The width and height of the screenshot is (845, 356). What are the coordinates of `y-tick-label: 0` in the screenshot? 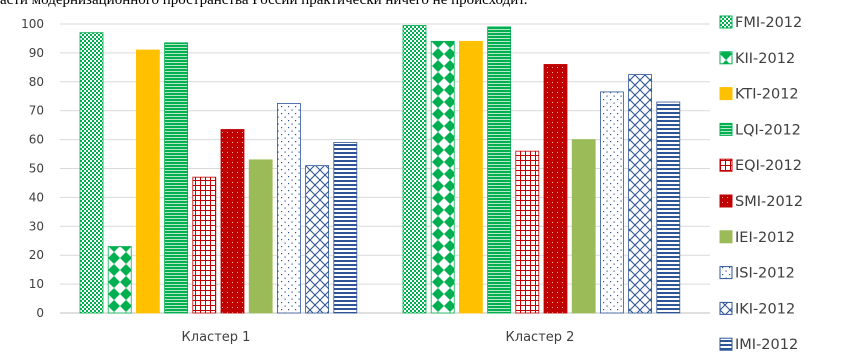 It's located at (40, 313).